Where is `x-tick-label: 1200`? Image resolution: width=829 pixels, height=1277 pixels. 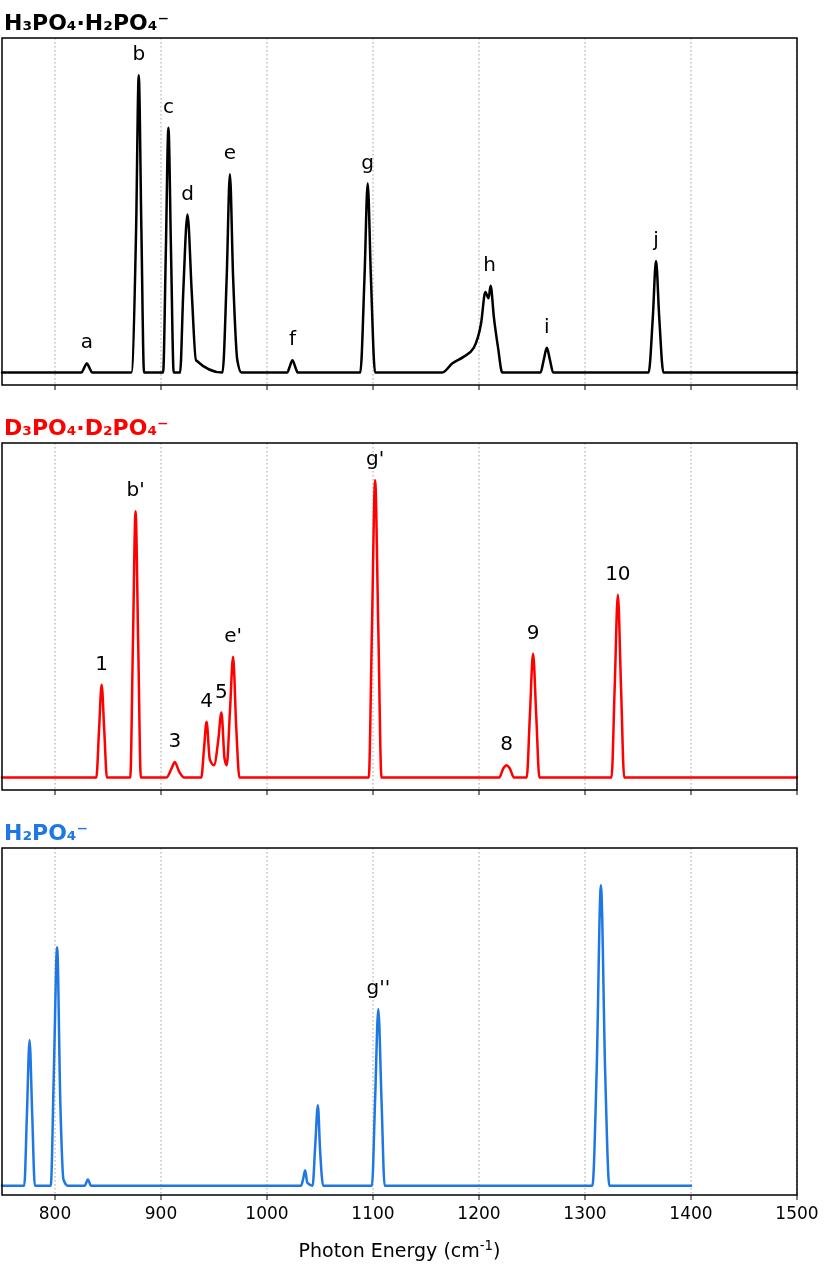
x-tick-label: 1200 is located at coordinates (479, 1213).